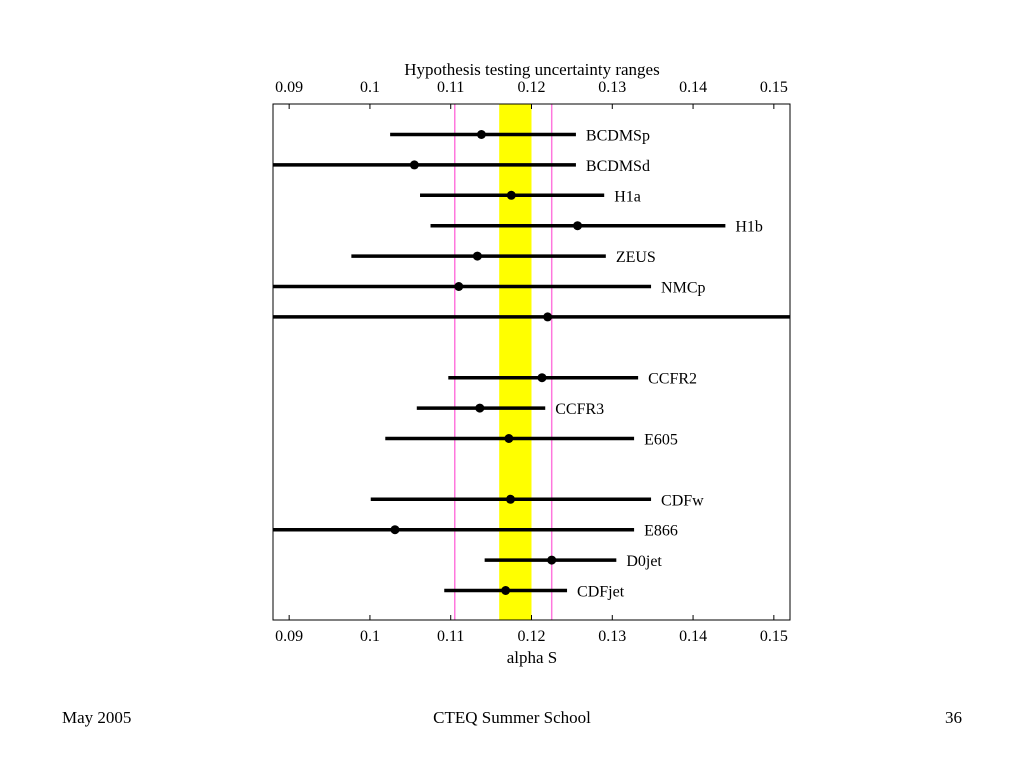 This screenshot has width=1024, height=768. Describe the element at coordinates (774, 87) in the screenshot. I see `top-tick-label: 0.15` at that location.